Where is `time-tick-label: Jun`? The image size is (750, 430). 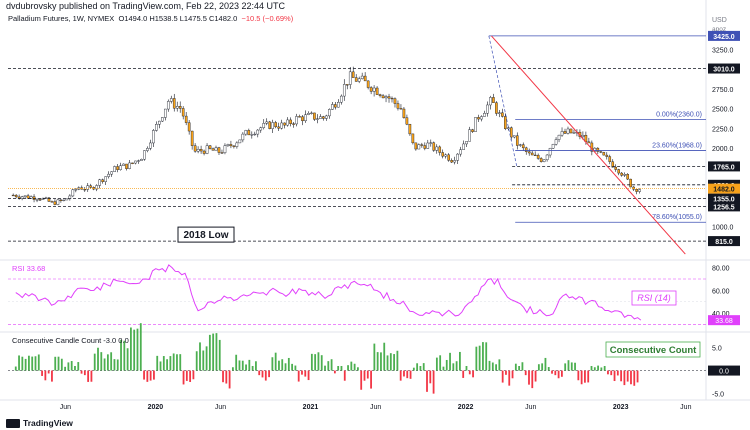
time-tick-label: Jun is located at coordinates (530, 407).